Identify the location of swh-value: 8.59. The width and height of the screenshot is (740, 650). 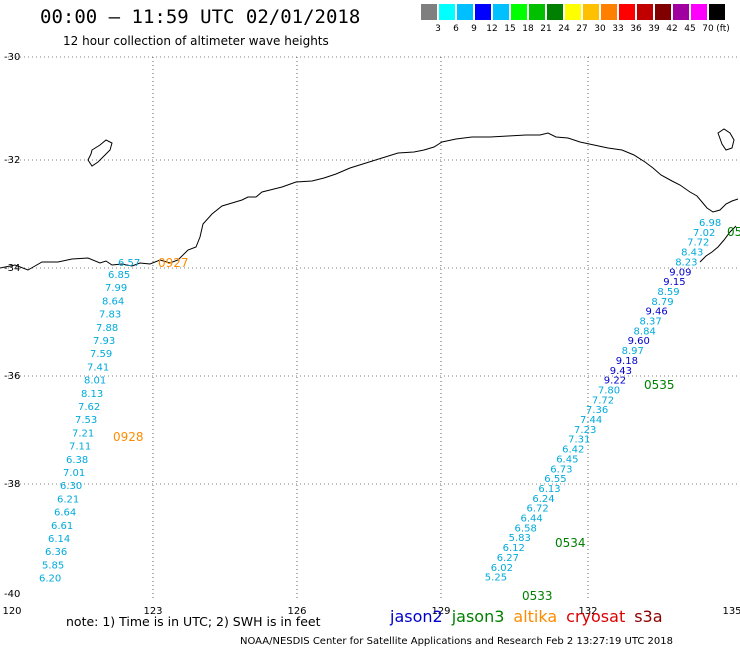
(668, 292).